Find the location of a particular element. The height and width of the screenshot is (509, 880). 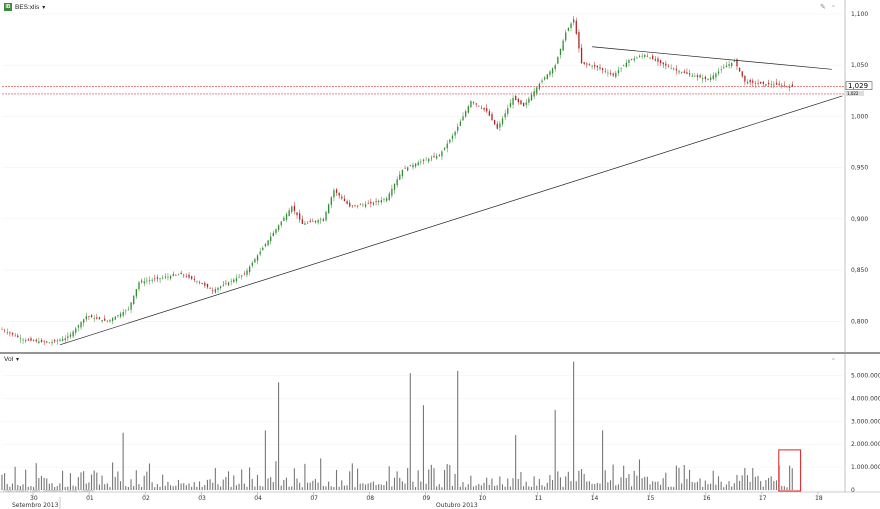

volume-tick-label: 3.000.000 is located at coordinates (865, 421).